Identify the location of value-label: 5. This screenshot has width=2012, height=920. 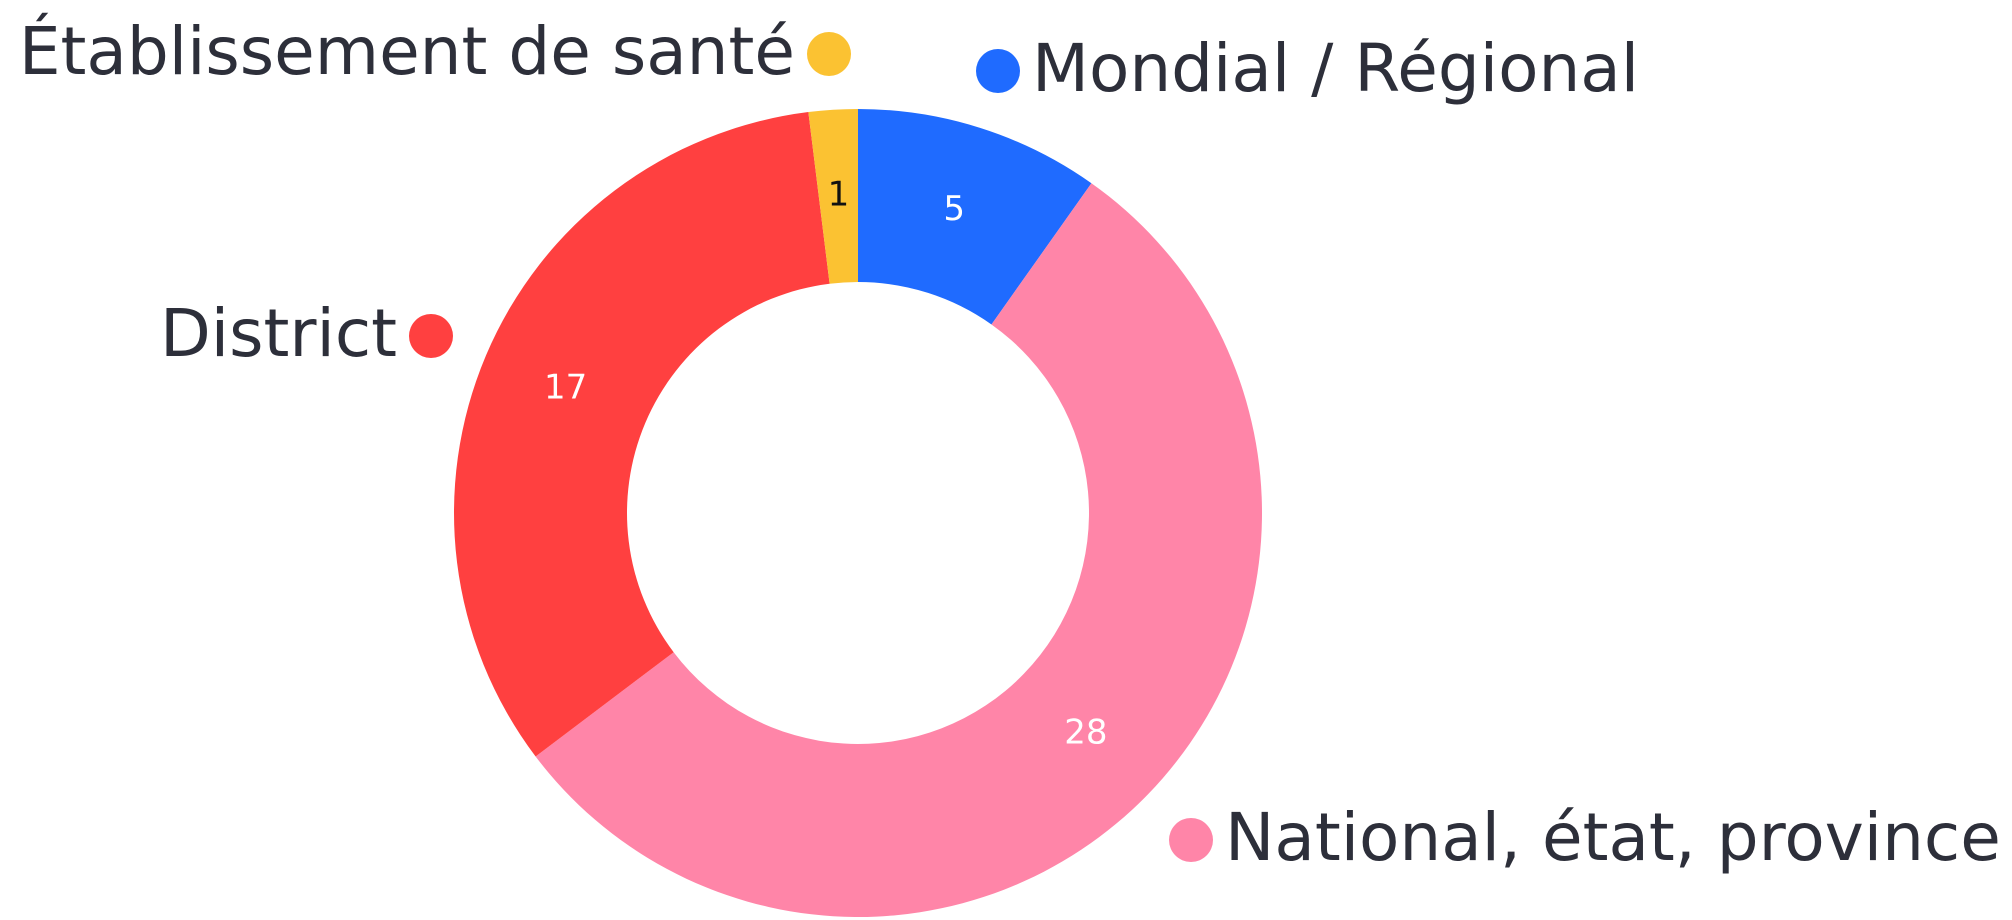
(954, 209).